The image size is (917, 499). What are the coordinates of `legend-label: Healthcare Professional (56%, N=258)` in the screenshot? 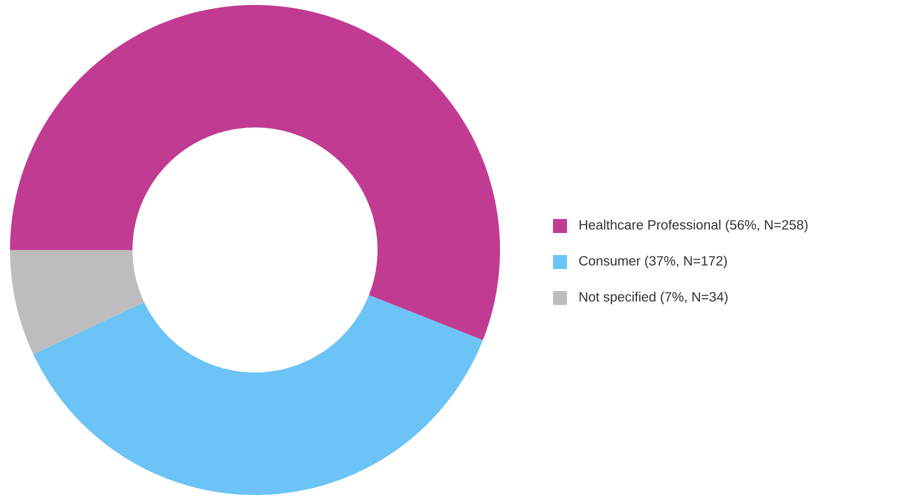 It's located at (694, 226).